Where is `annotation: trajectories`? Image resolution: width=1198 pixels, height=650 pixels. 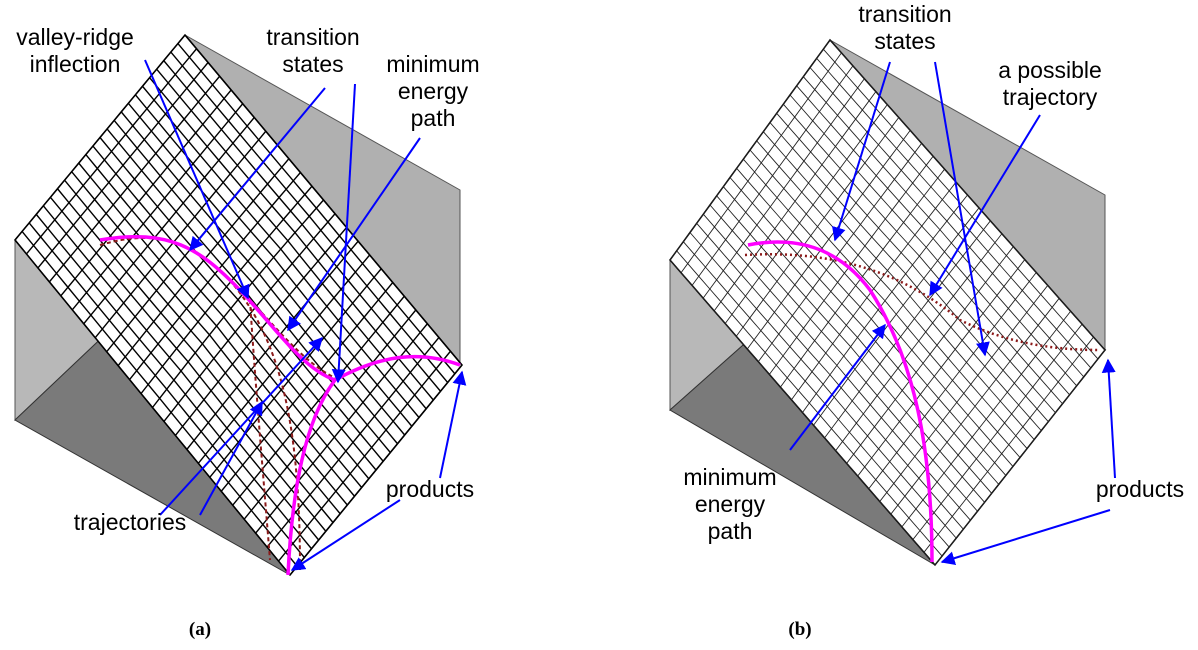 annotation: trajectories is located at coordinates (130, 522).